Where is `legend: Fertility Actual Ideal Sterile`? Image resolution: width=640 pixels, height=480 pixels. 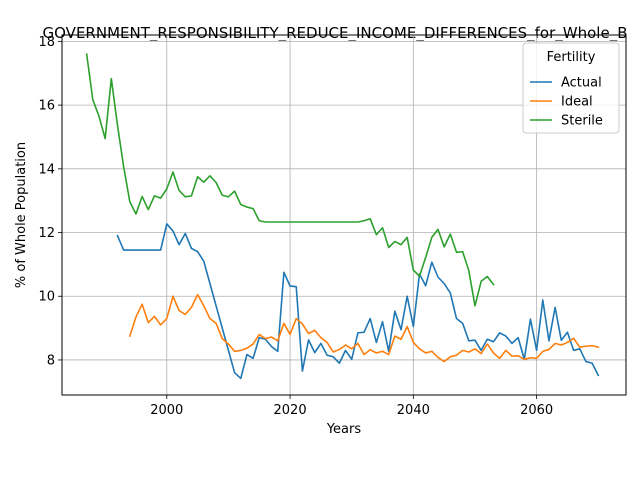 legend: Fertility Actual Ideal Sterile is located at coordinates (571, 88).